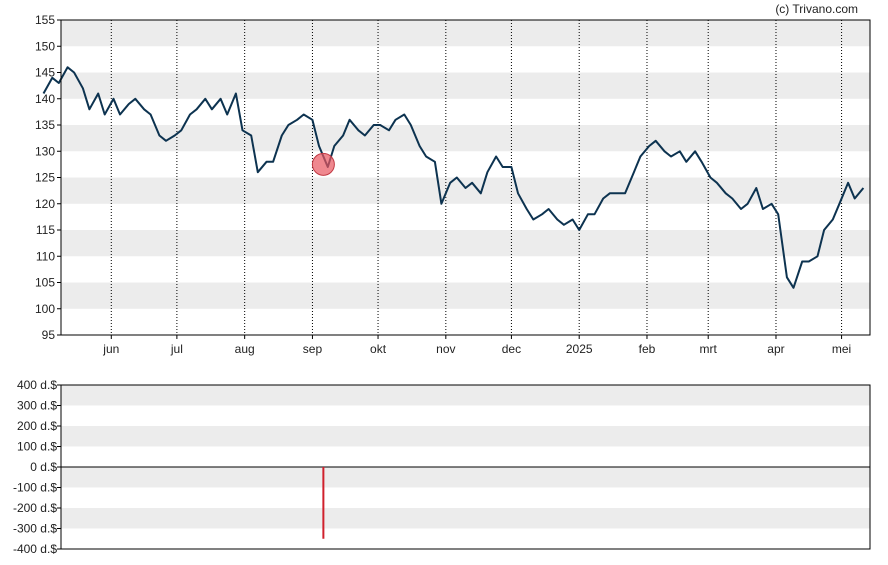 The width and height of the screenshot is (888, 565). What do you see at coordinates (709, 349) in the screenshot?
I see `x-tick-label: mrt` at bounding box center [709, 349].